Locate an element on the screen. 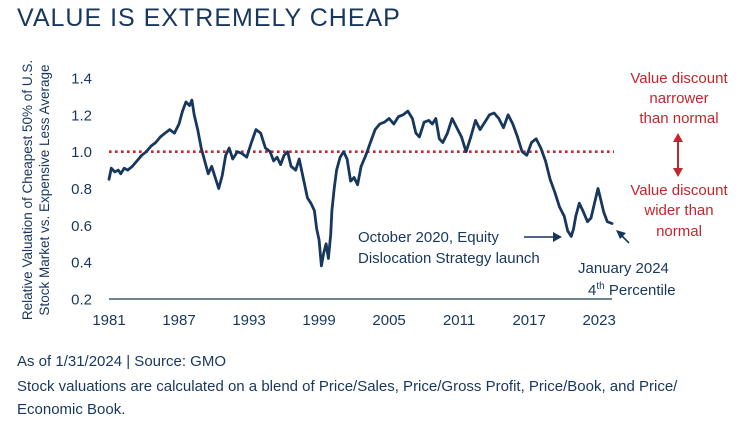 The image size is (743, 431). annotation-wider: Value discount wider than normal is located at coordinates (679, 211).